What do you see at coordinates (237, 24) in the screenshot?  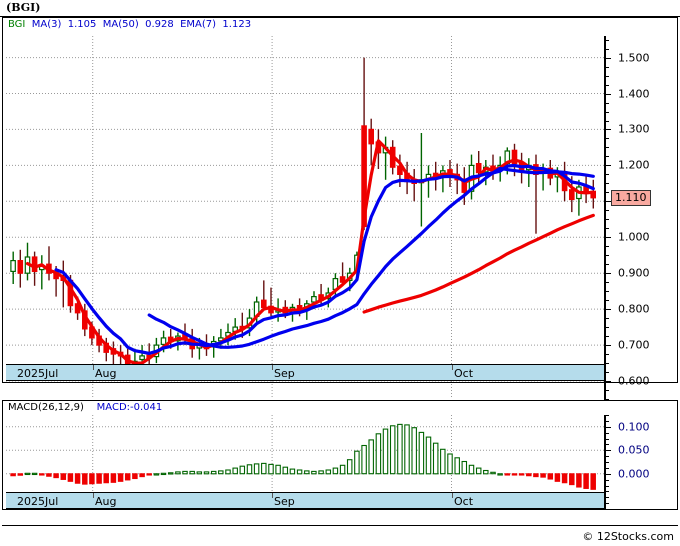 I see `legend-ema7-value: 1.123` at bounding box center [237, 24].